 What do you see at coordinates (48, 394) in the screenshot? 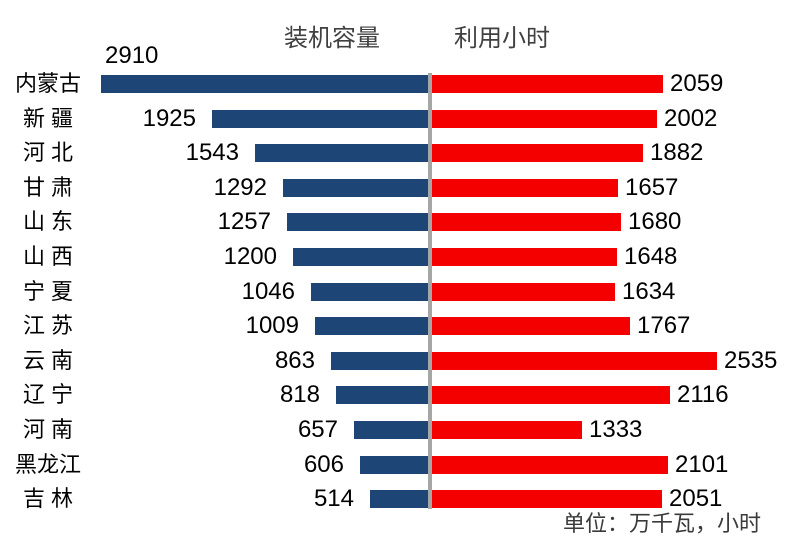
I see `category-label: 辽 宁` at bounding box center [48, 394].